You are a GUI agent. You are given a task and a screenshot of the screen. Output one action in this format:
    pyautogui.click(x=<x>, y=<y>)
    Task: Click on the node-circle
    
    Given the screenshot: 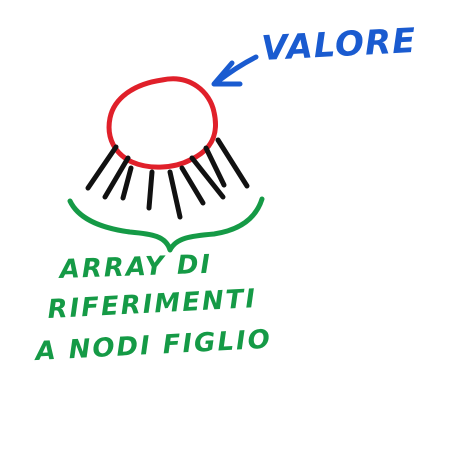 What is the action you would take?
    pyautogui.click(x=162, y=123)
    